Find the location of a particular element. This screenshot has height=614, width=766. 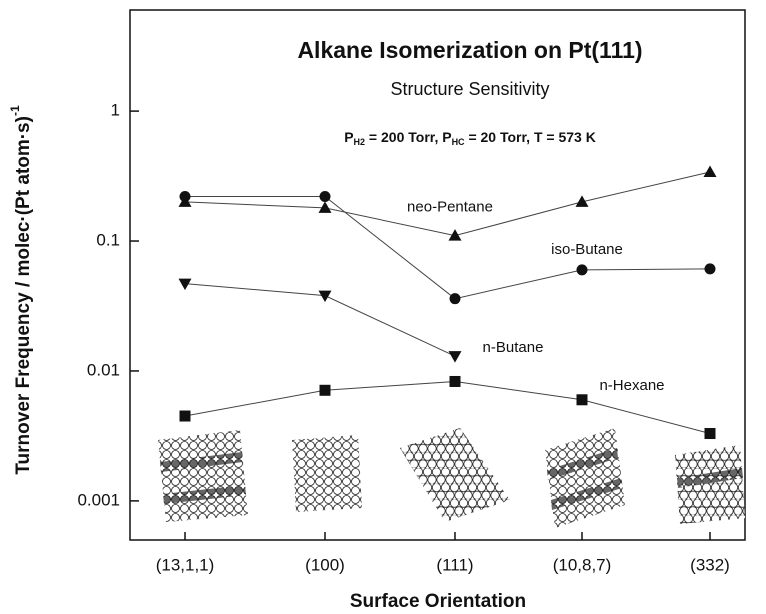

x-axis-label: Surface Orientation is located at coordinates (438, 601).